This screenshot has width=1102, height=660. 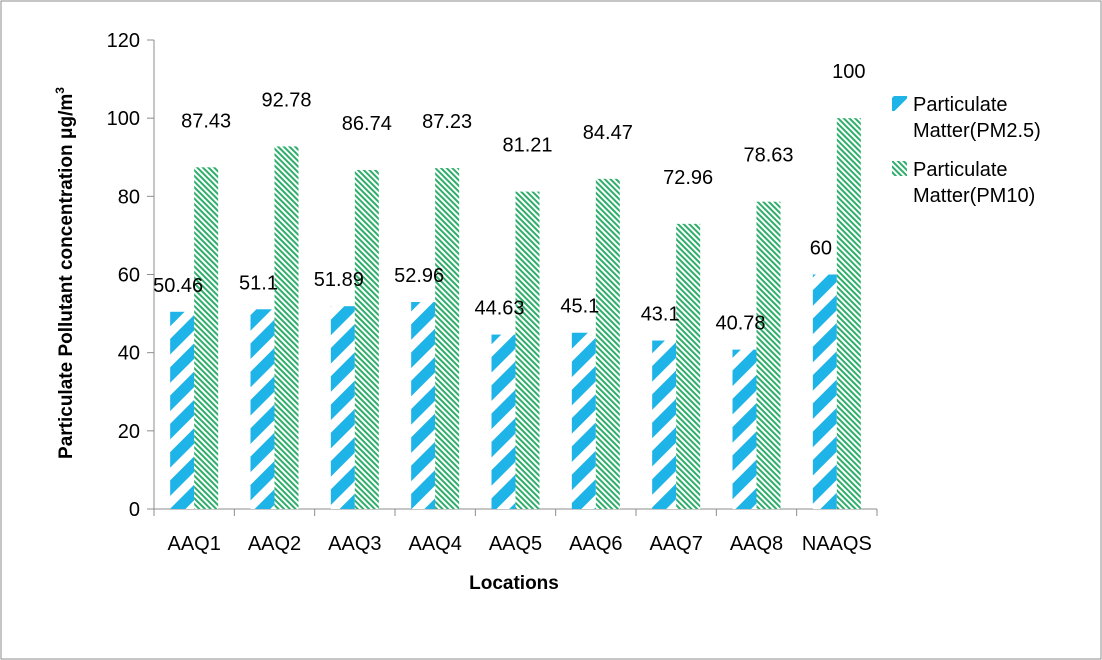 I want to click on data-label: 84.47, so click(x=608, y=133).